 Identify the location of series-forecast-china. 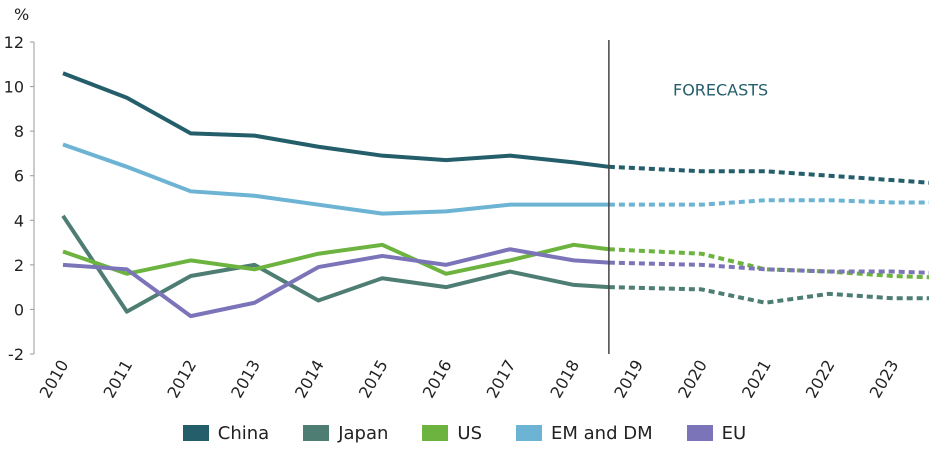
(768, 174).